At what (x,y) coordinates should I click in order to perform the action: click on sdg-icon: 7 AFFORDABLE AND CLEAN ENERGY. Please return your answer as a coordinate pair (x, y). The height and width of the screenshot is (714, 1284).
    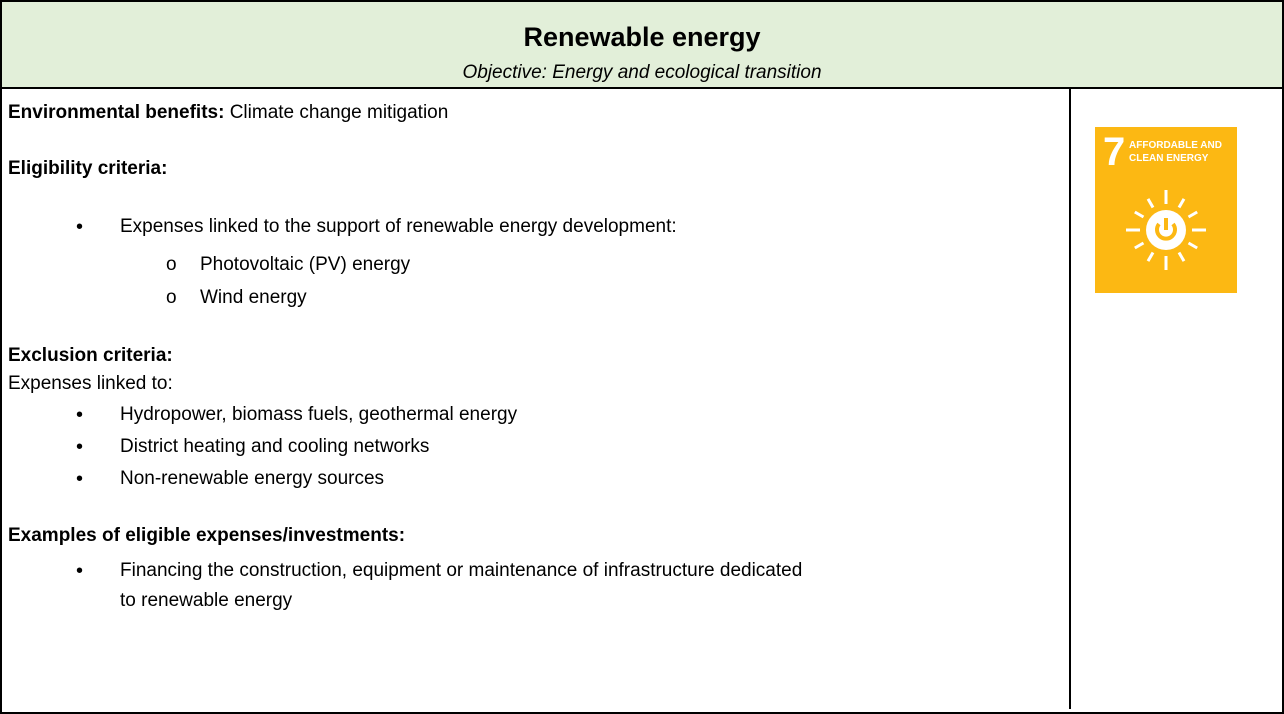
    Looking at the image, I should click on (1166, 210).